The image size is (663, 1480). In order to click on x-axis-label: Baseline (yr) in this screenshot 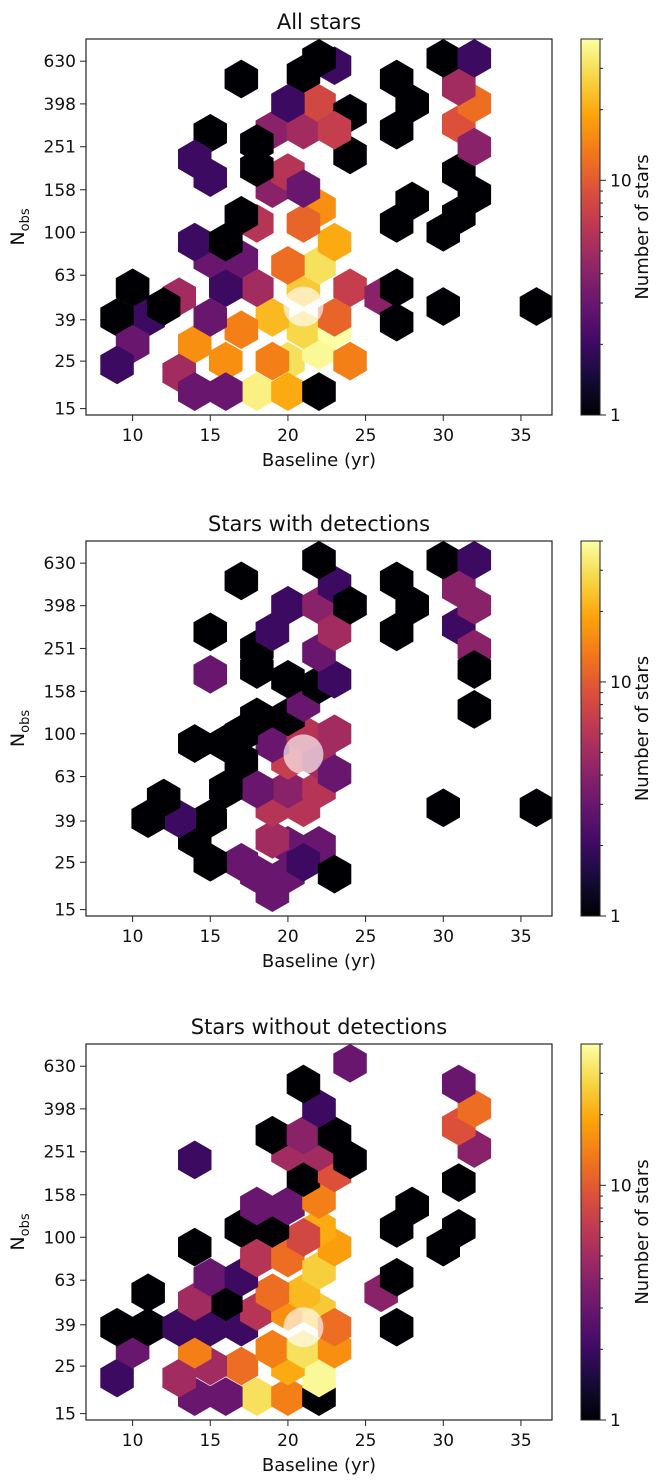, I will do `click(319, 961)`.